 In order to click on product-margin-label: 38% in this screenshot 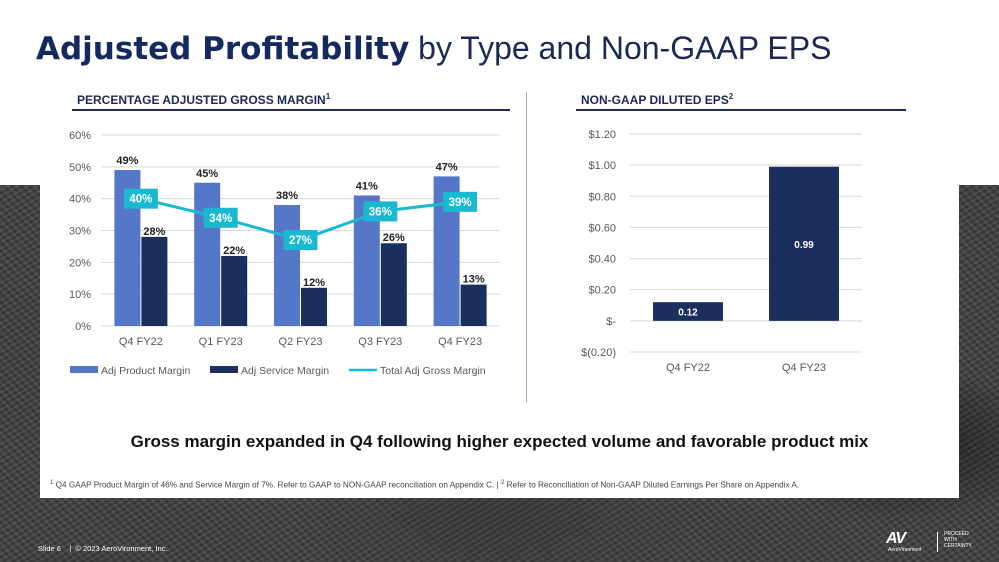, I will do `click(287, 196)`.